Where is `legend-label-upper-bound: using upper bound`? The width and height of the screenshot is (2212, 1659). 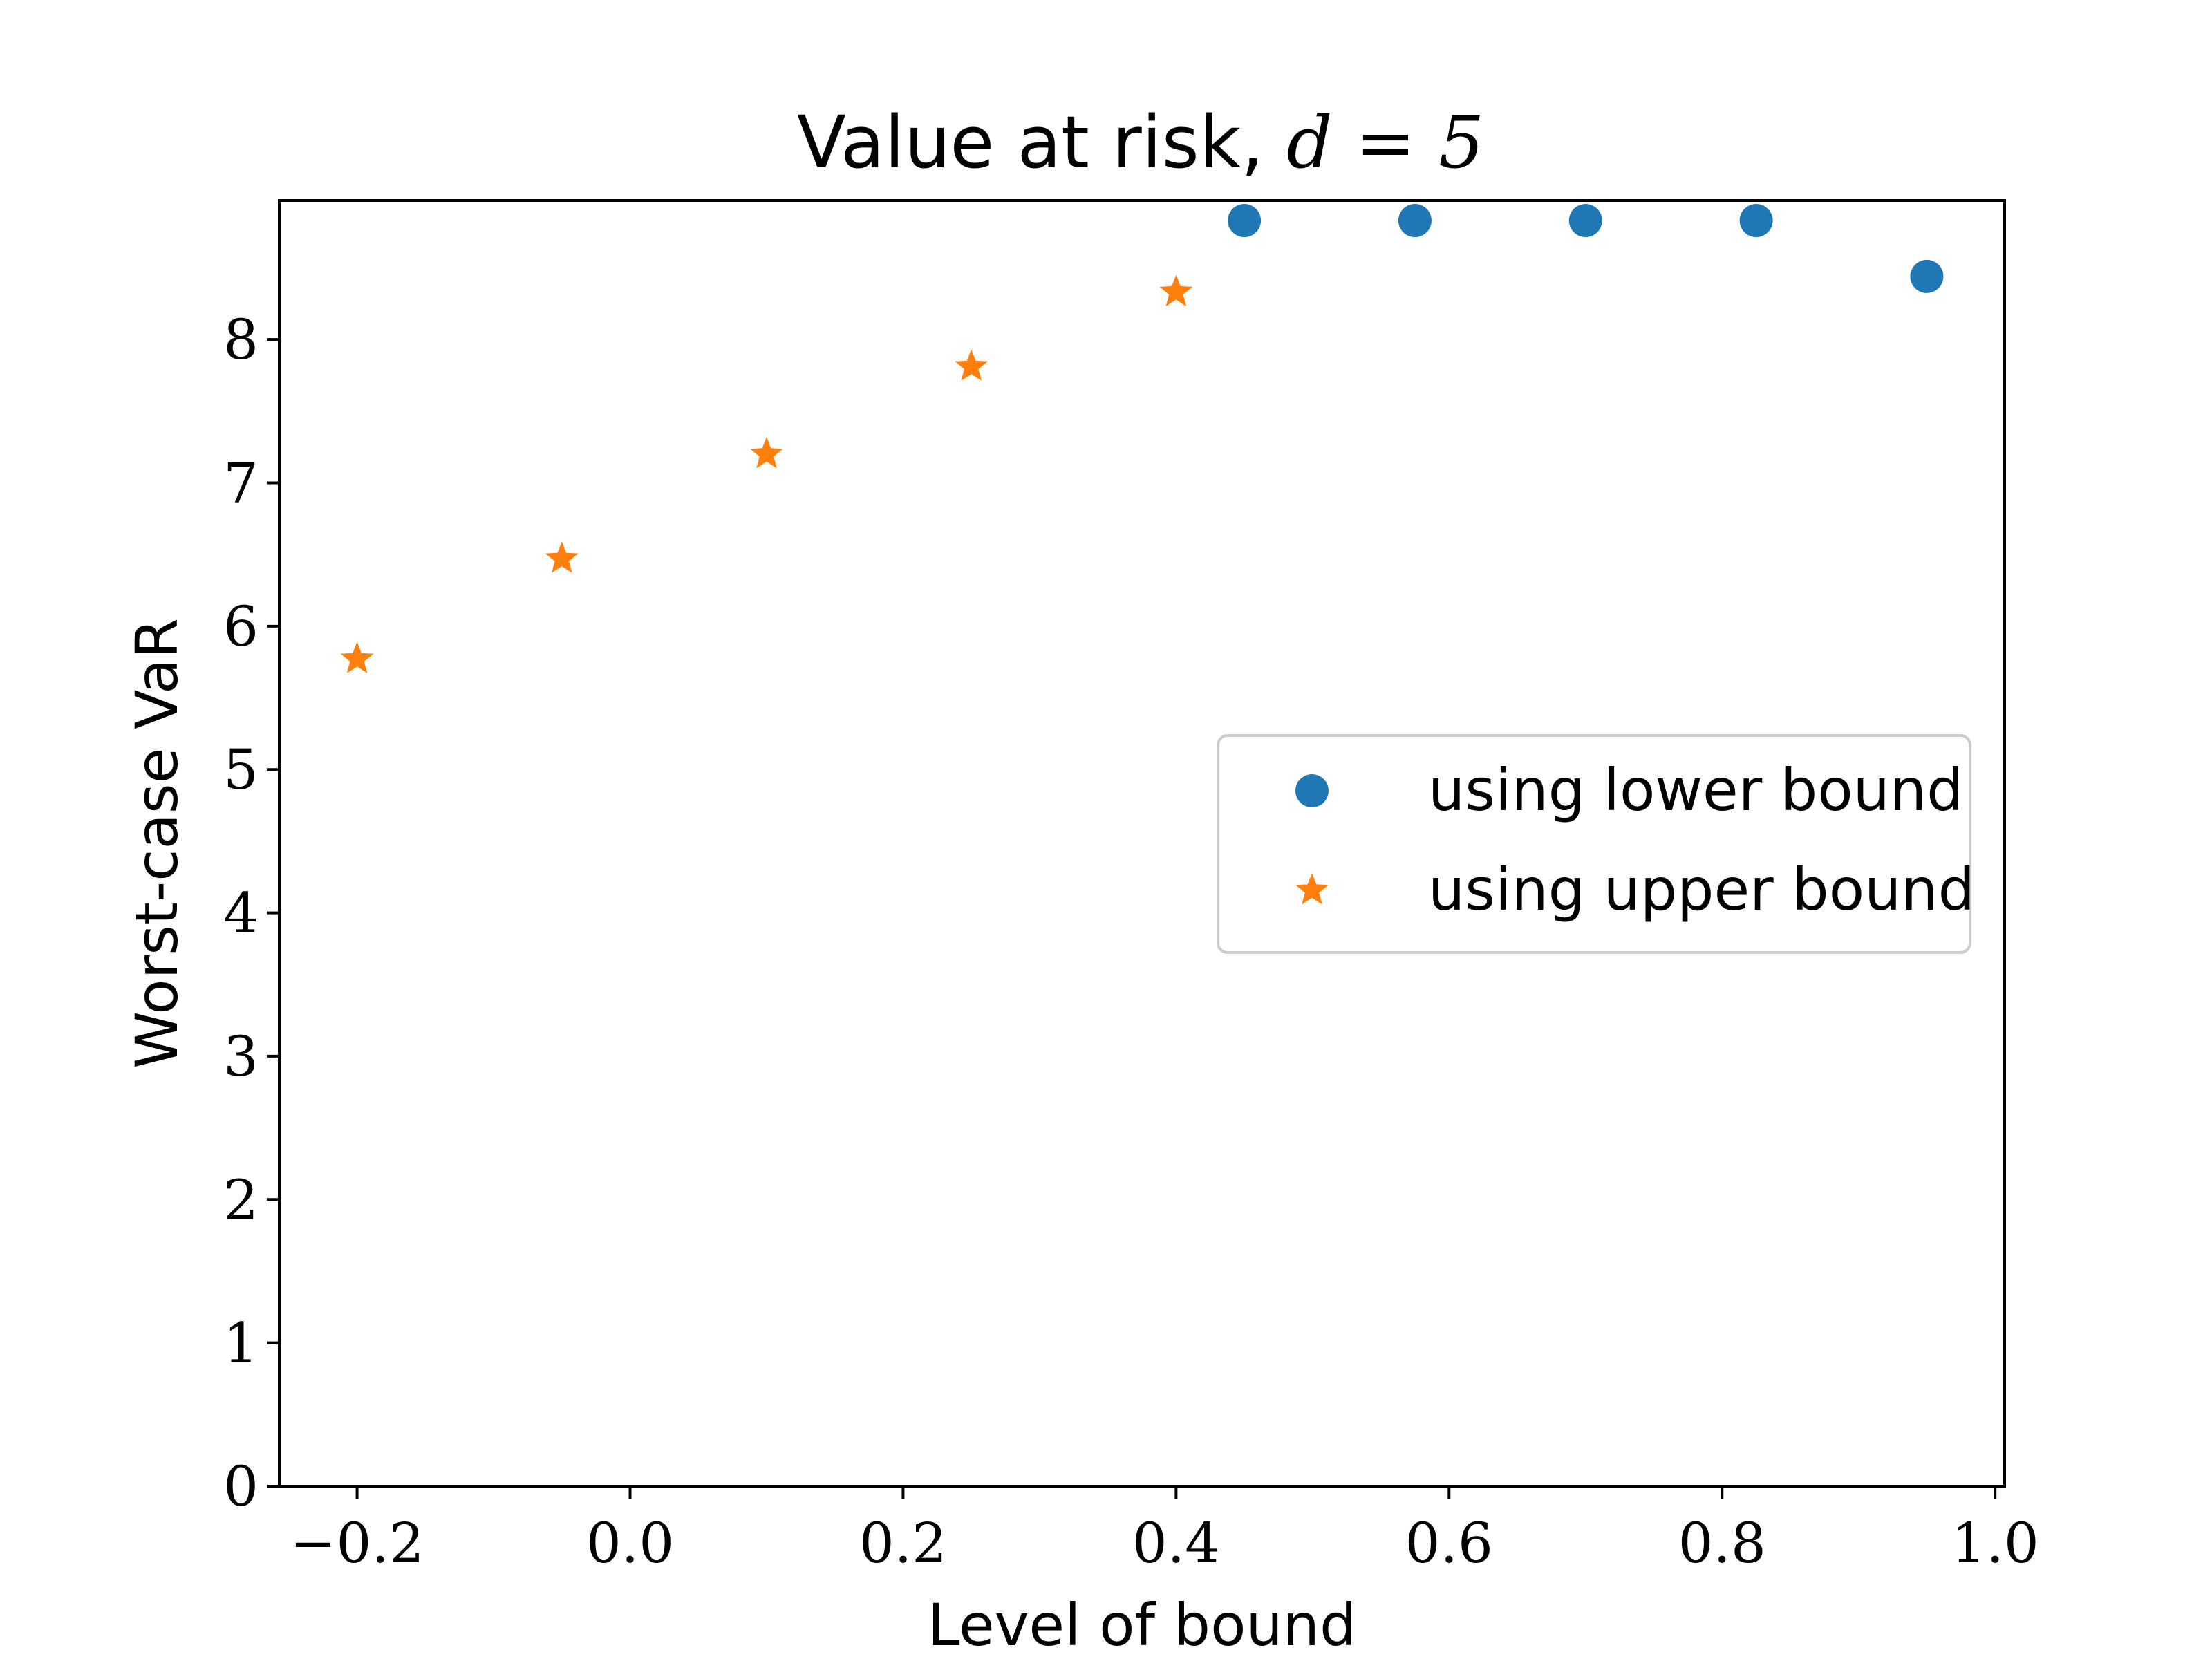 legend-label-upper-bound: using upper bound is located at coordinates (1701, 890).